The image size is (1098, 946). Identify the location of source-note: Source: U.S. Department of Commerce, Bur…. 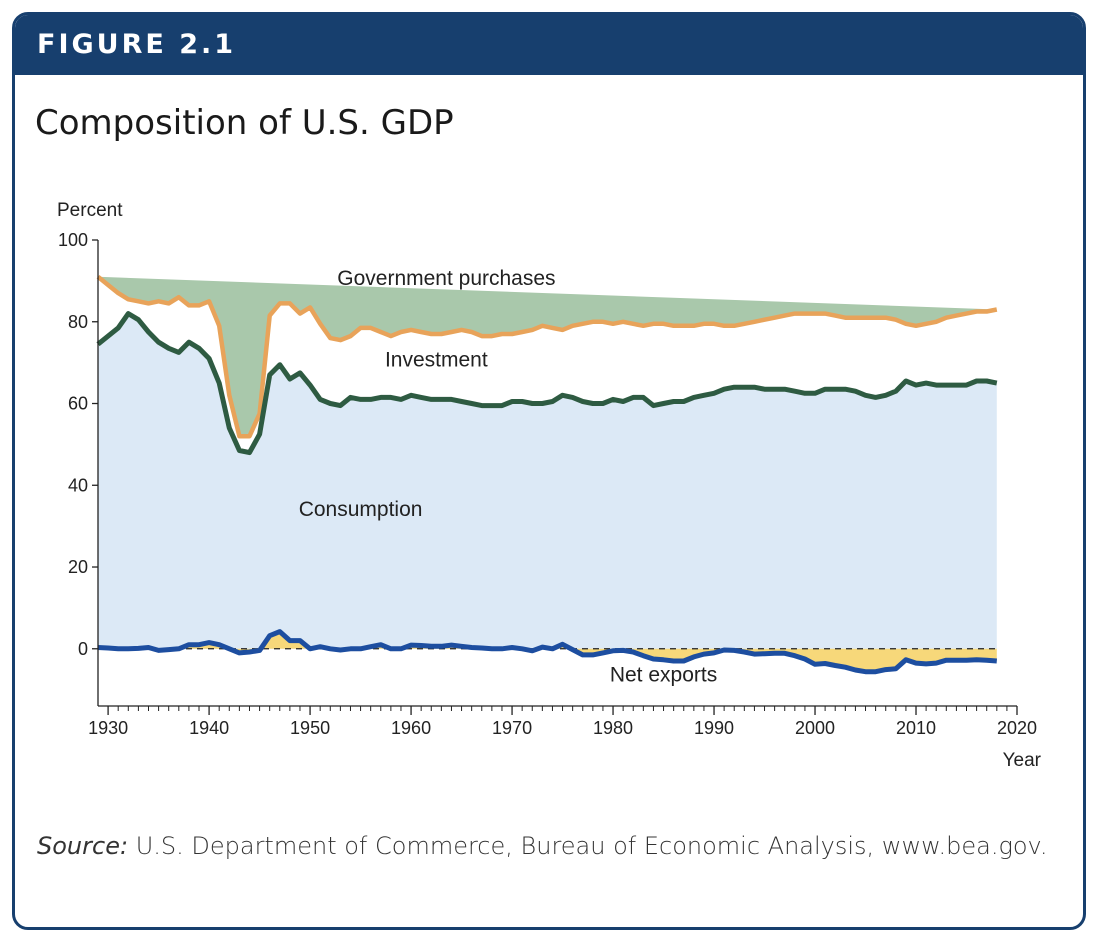
(547, 846).